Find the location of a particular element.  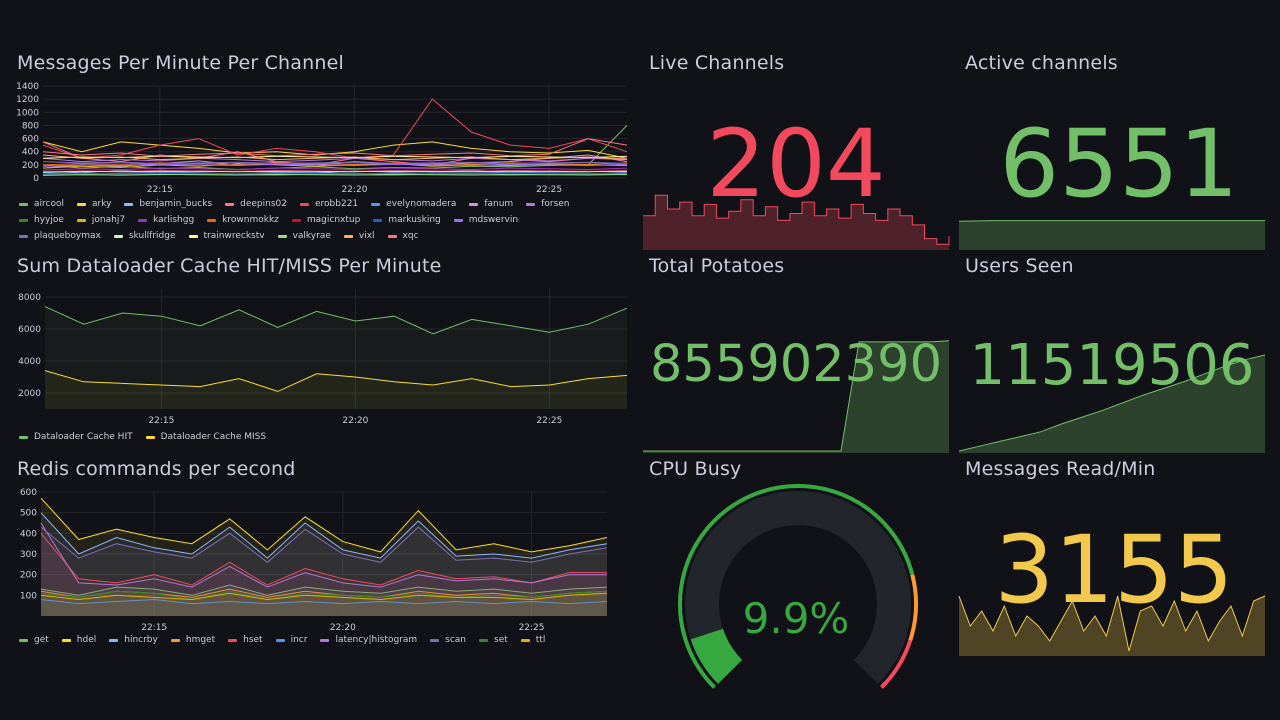

series-line-set is located at coordinates (324, 595).